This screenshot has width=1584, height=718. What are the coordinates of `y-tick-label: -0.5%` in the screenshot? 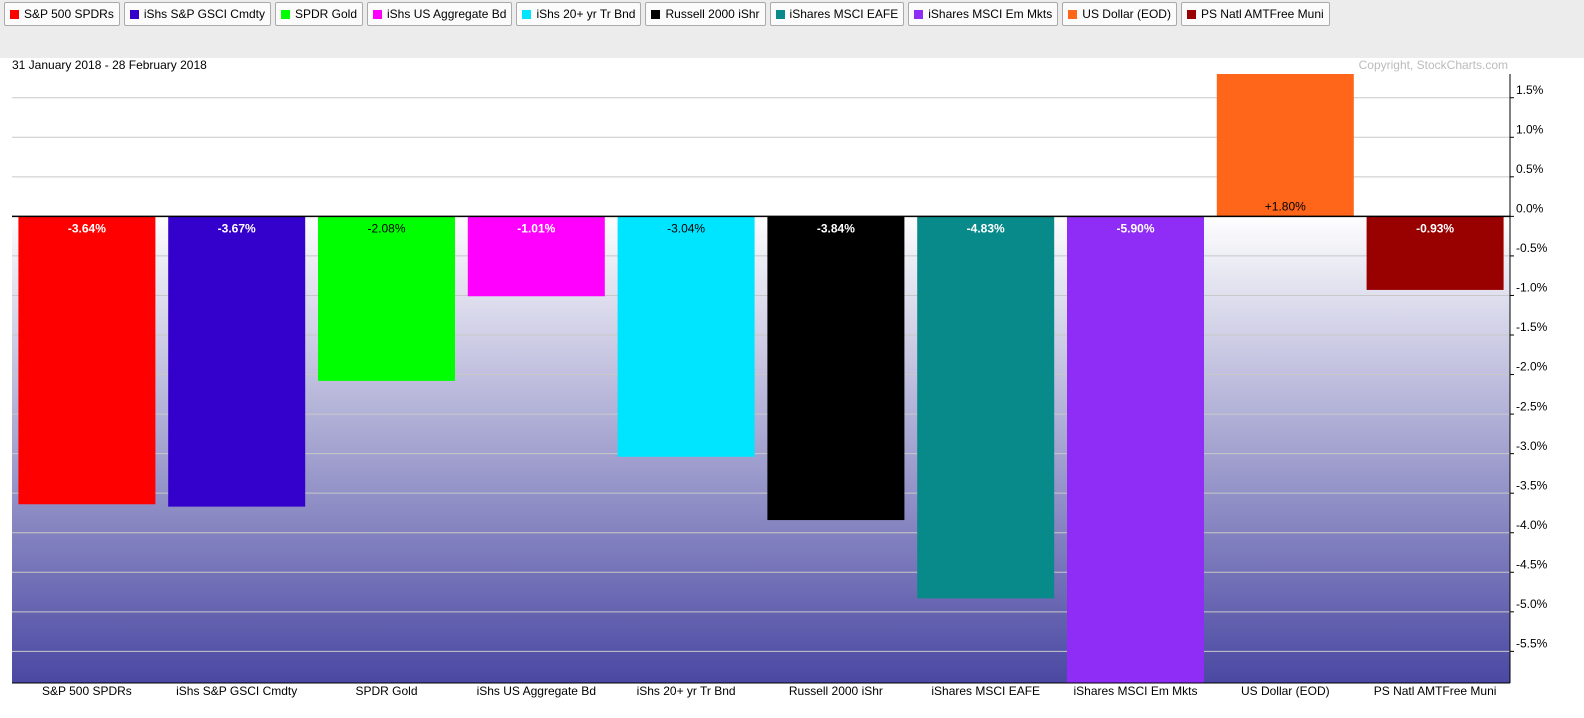 It's located at (1532, 248).